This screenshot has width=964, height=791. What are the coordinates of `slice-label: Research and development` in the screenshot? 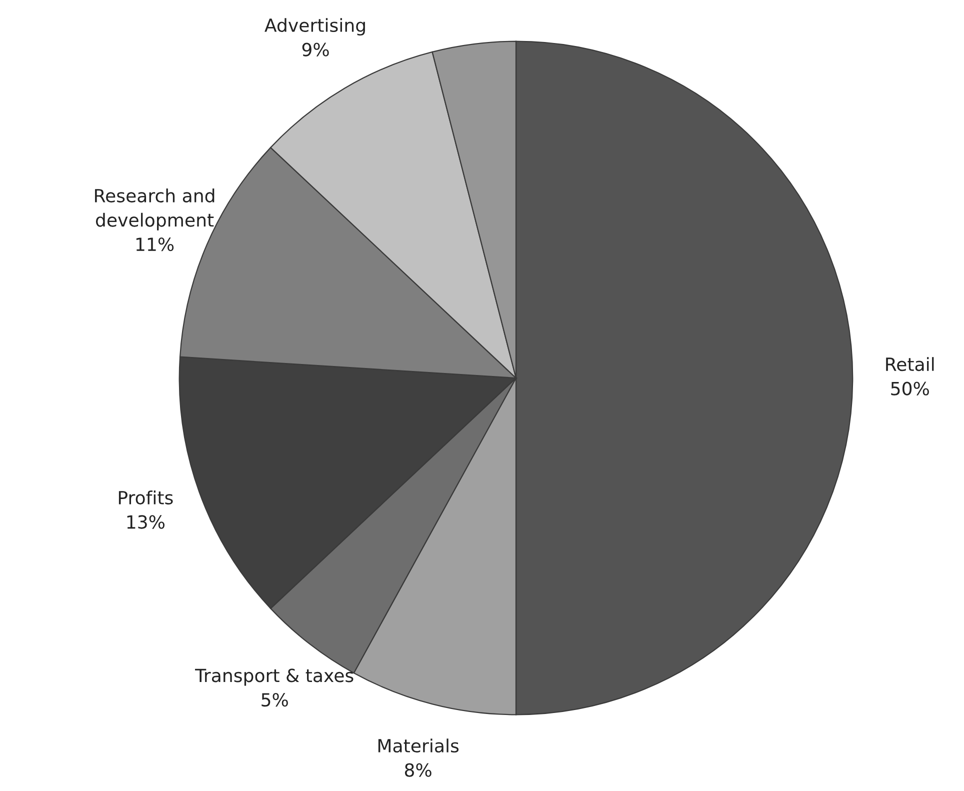 It's located at (154, 209).